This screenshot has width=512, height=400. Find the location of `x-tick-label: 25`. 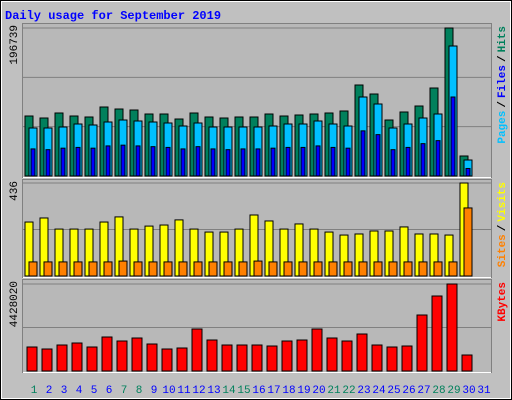

x-tick-label: 25 is located at coordinates (393, 391).